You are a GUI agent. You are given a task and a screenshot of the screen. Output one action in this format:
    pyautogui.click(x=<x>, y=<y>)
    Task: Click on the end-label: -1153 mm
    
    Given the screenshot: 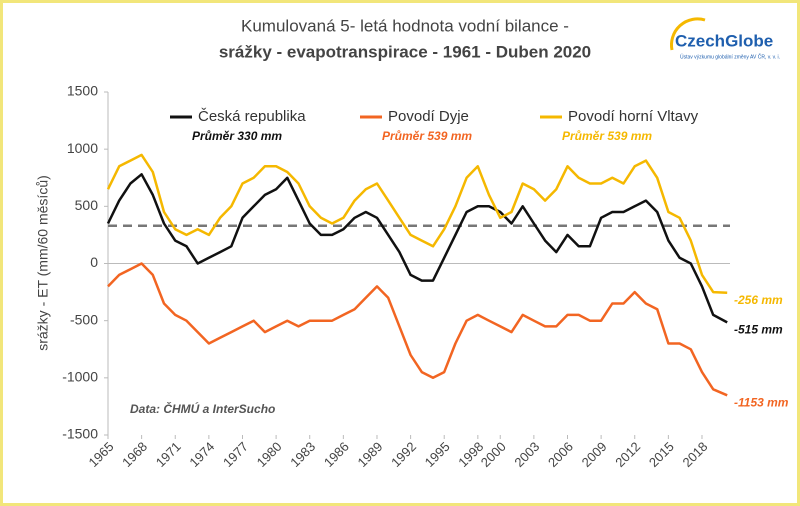 What is the action you would take?
    pyautogui.click(x=761, y=402)
    